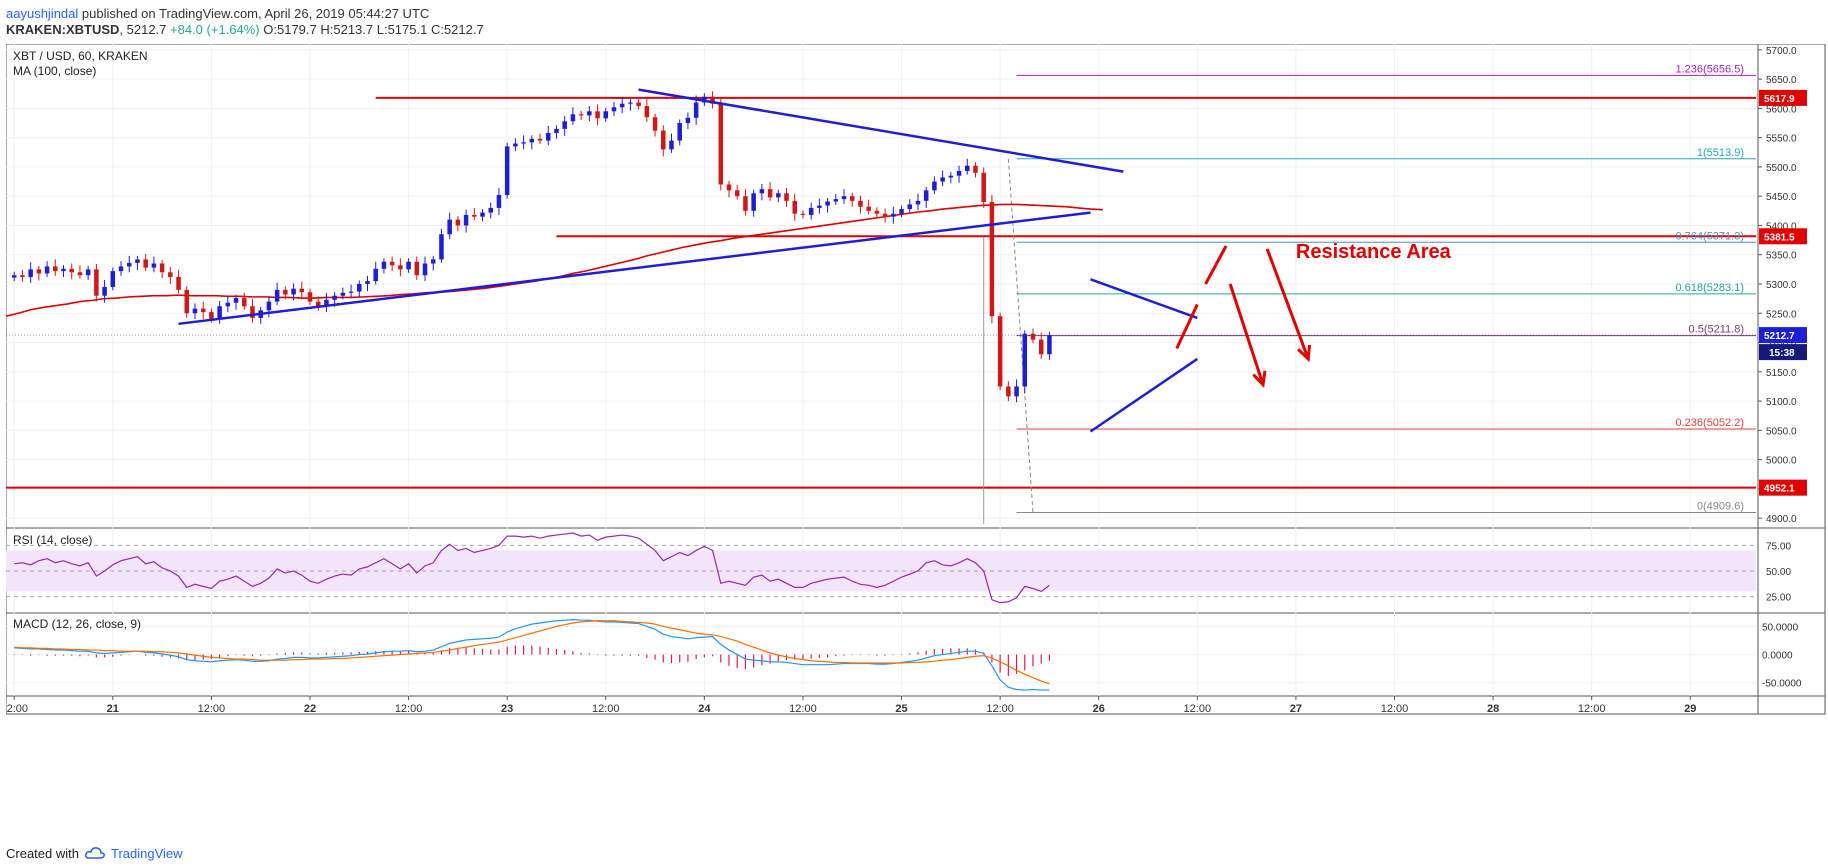 The width and height of the screenshot is (1828, 868). What do you see at coordinates (1777, 656) in the screenshot?
I see `macd-tick-label: 0.0000` at bounding box center [1777, 656].